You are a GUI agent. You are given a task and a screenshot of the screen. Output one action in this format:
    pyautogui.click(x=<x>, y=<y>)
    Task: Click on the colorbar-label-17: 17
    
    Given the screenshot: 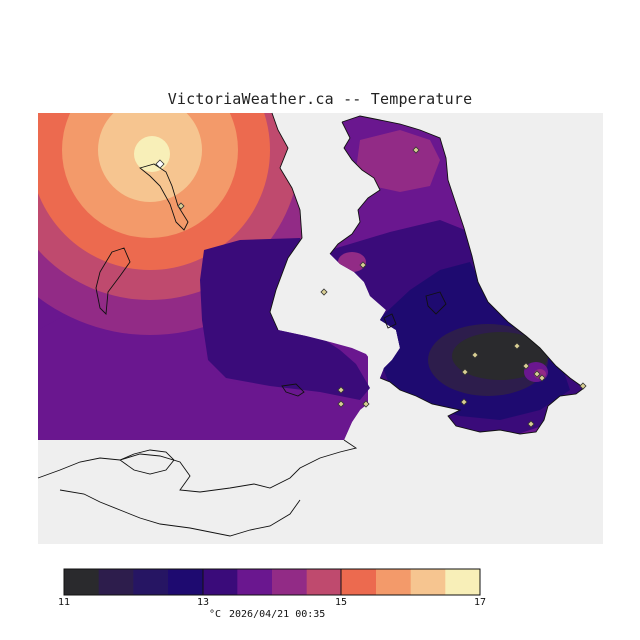 What is the action you would take?
    pyautogui.click(x=480, y=602)
    